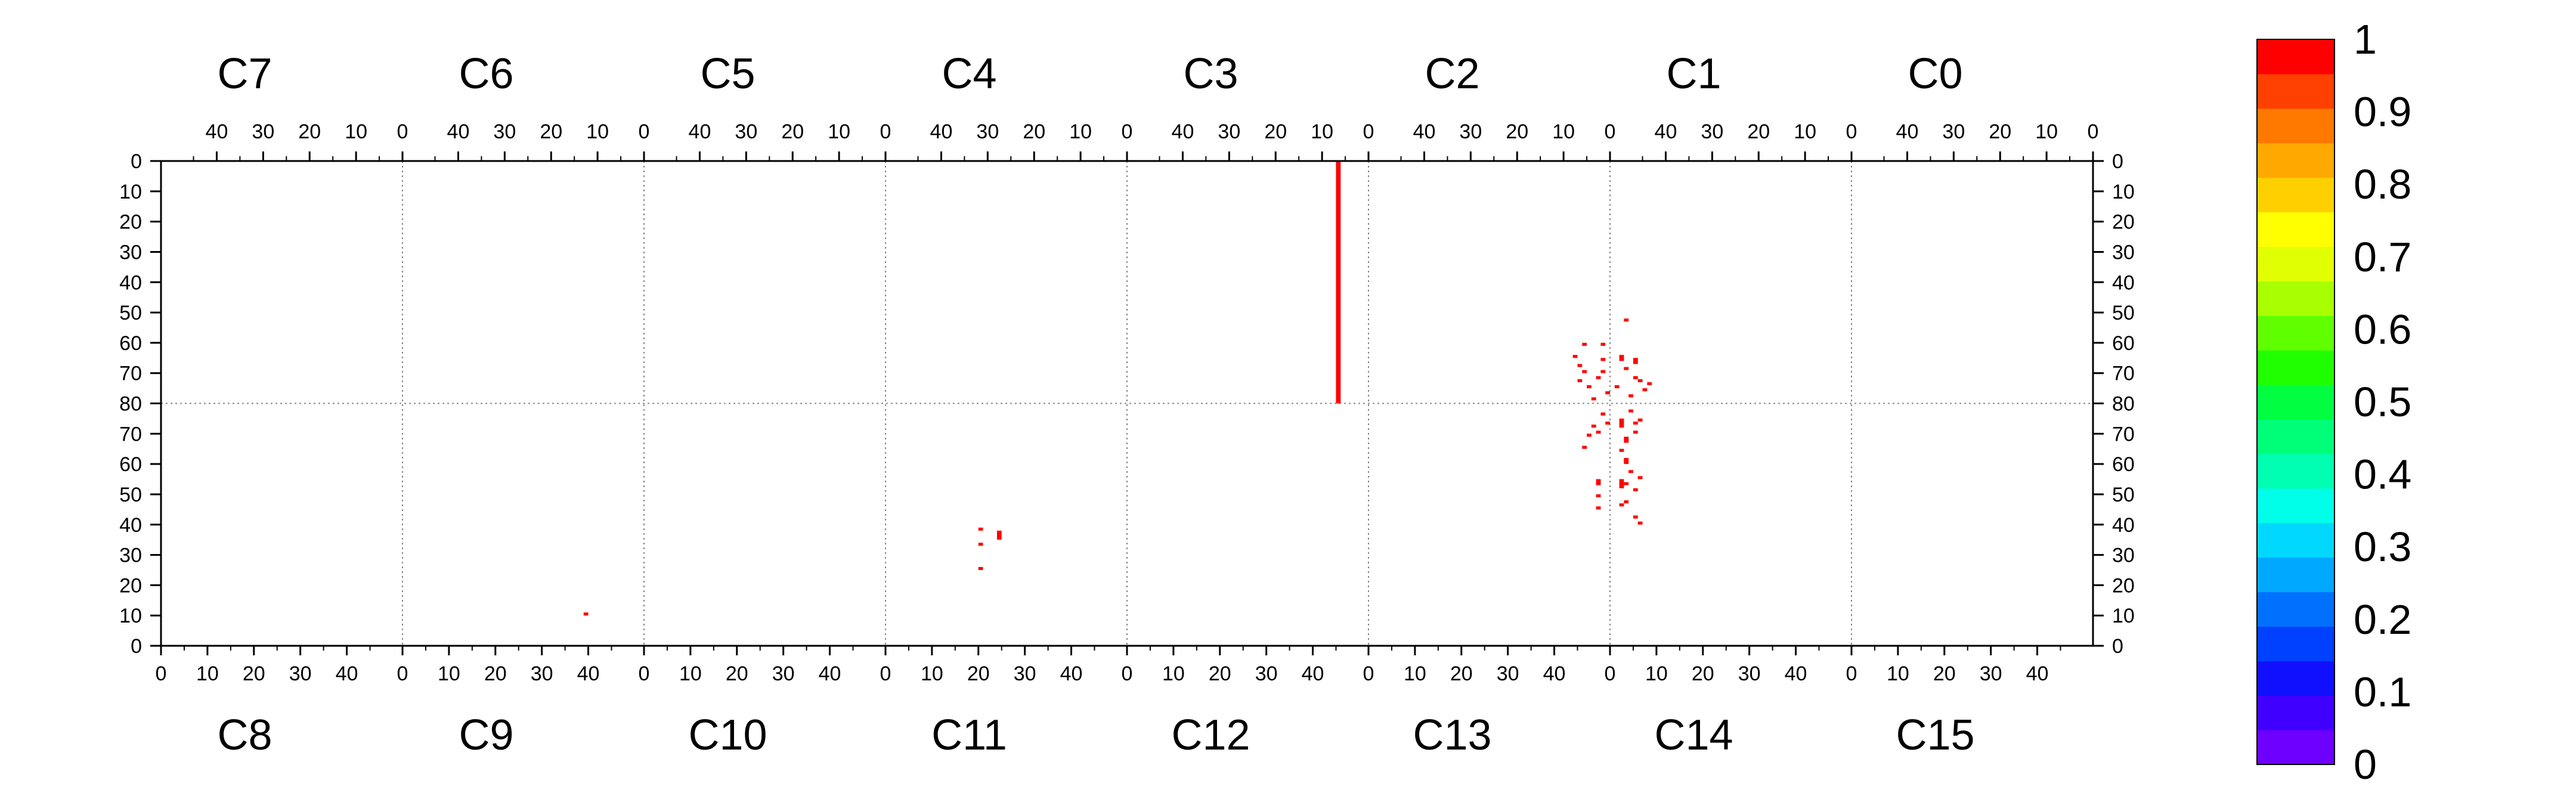 This screenshot has height=805, width=2576. Describe the element at coordinates (136, 647) in the screenshot. I see `left-y-tick-label: 0` at that location.